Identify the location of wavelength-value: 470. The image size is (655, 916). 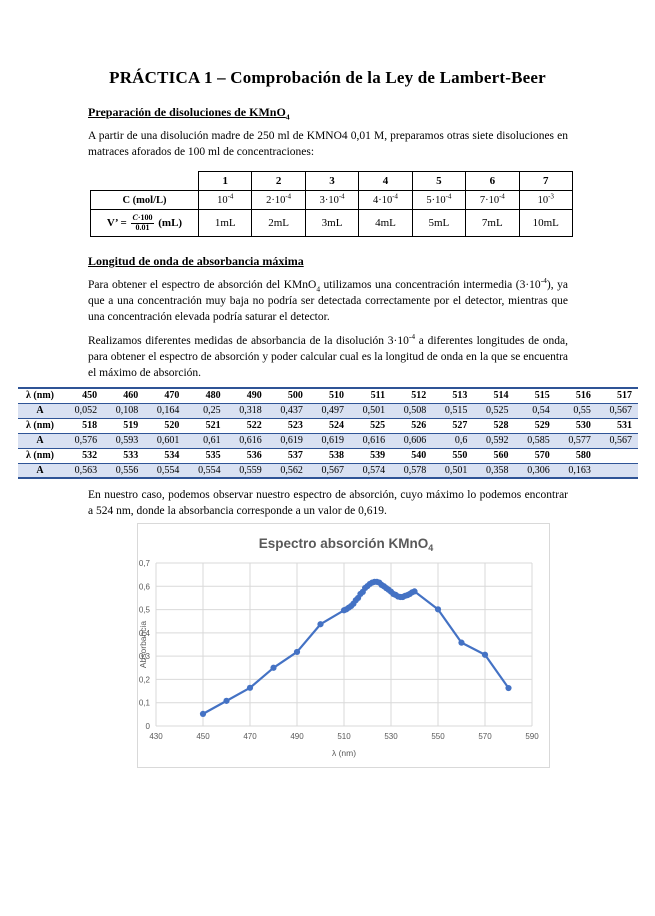
(165, 395).